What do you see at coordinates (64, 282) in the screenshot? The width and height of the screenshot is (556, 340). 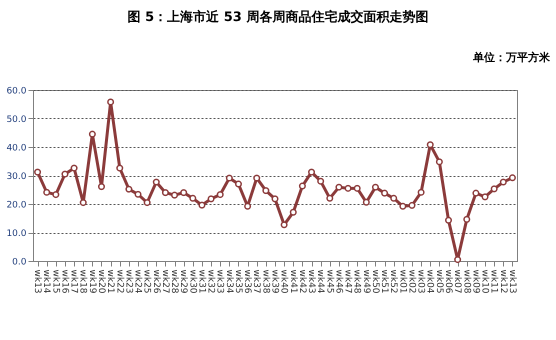 I see `x-tick-label: wk16` at bounding box center [64, 282].